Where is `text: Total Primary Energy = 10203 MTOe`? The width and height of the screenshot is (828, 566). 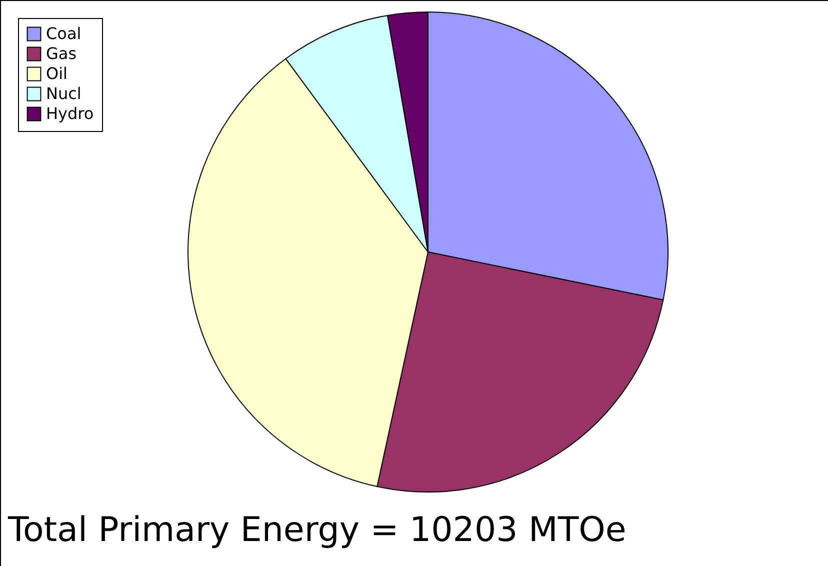
text: Total Primary Energy = 10203 MTOe is located at coordinates (316, 530).